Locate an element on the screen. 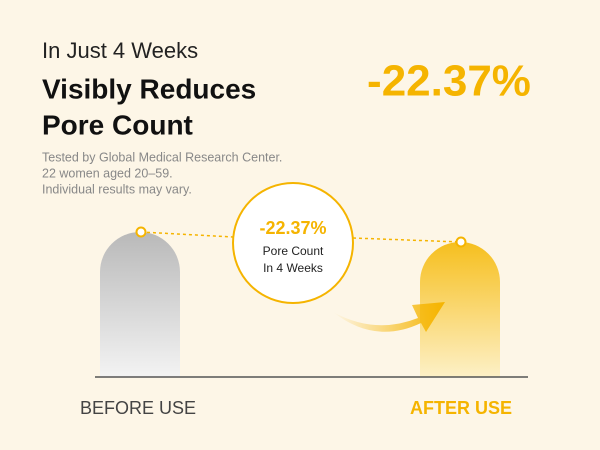 Image resolution: width=600 pixels, height=450 pixels. after-label: AFTER USE is located at coordinates (461, 408).